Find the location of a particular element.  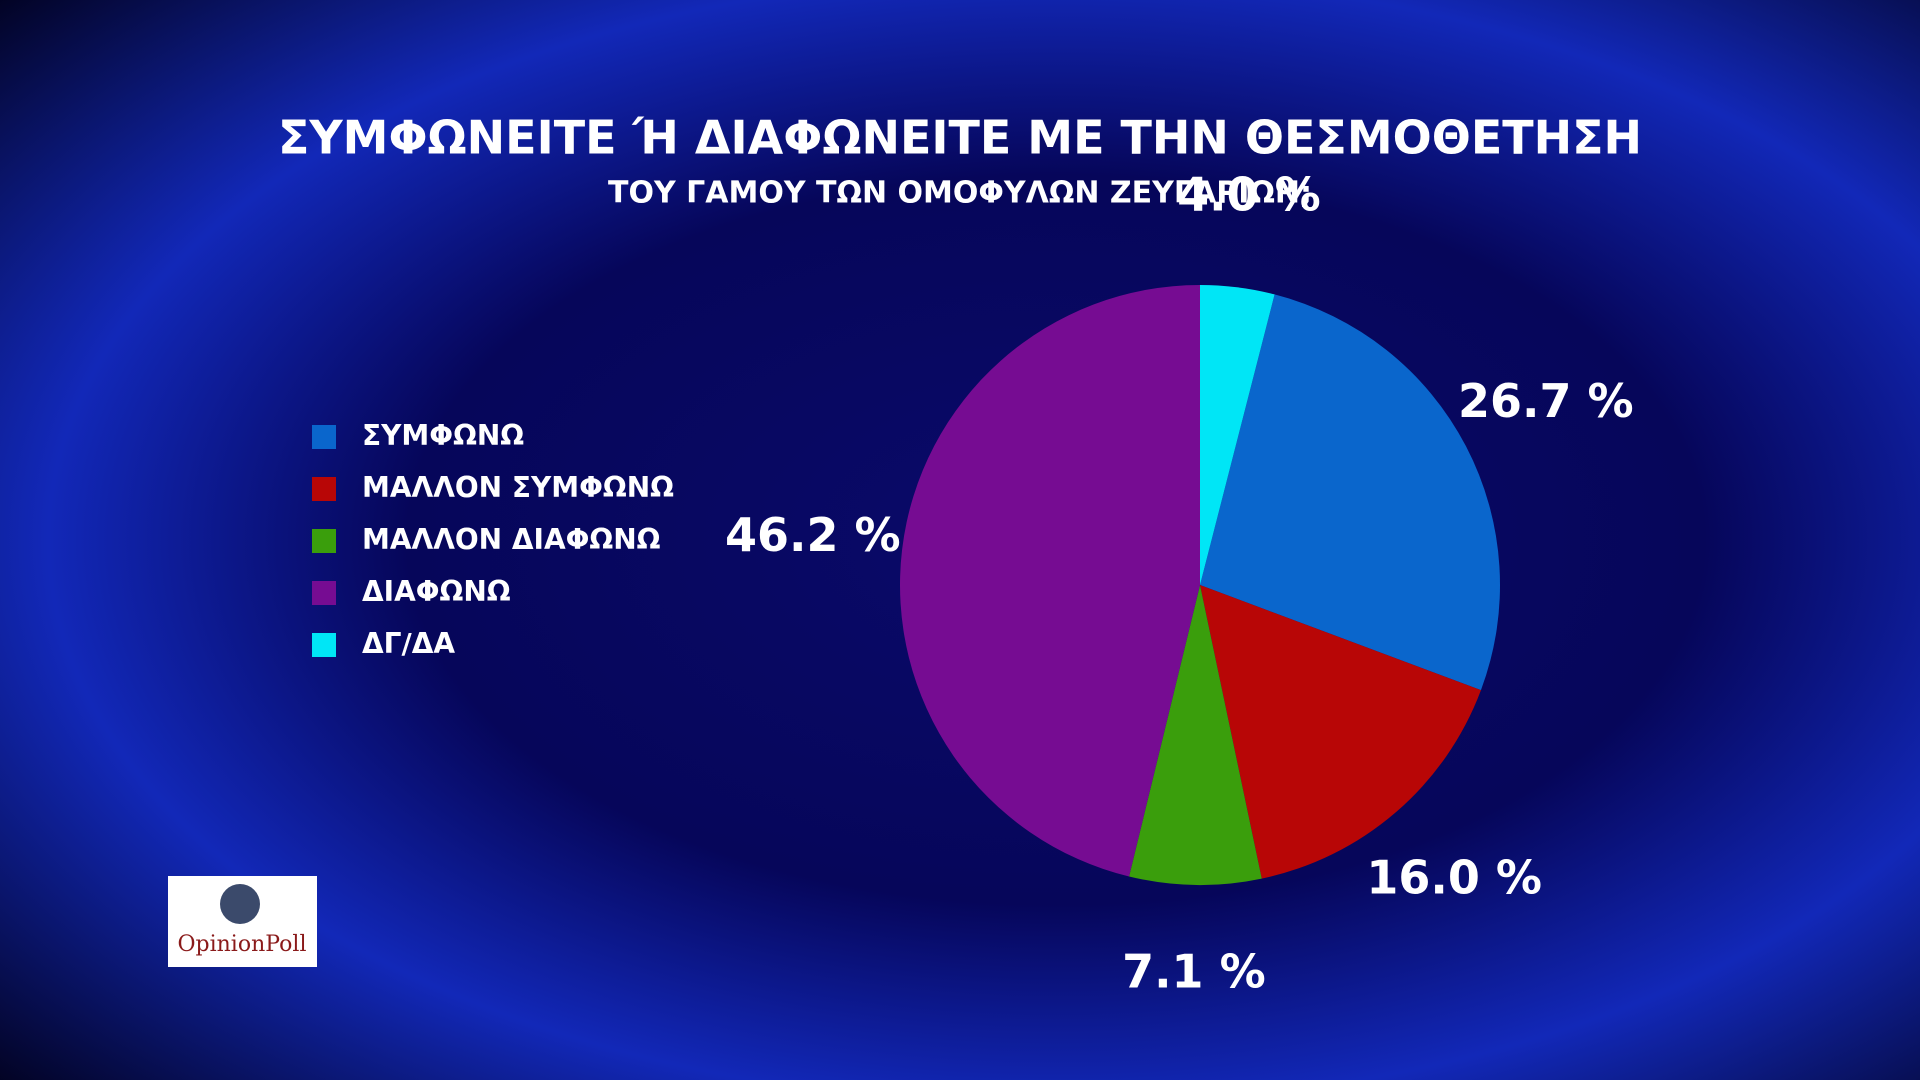

legend-label: ΔΙΑΦΩΝΩ is located at coordinates (436, 591).